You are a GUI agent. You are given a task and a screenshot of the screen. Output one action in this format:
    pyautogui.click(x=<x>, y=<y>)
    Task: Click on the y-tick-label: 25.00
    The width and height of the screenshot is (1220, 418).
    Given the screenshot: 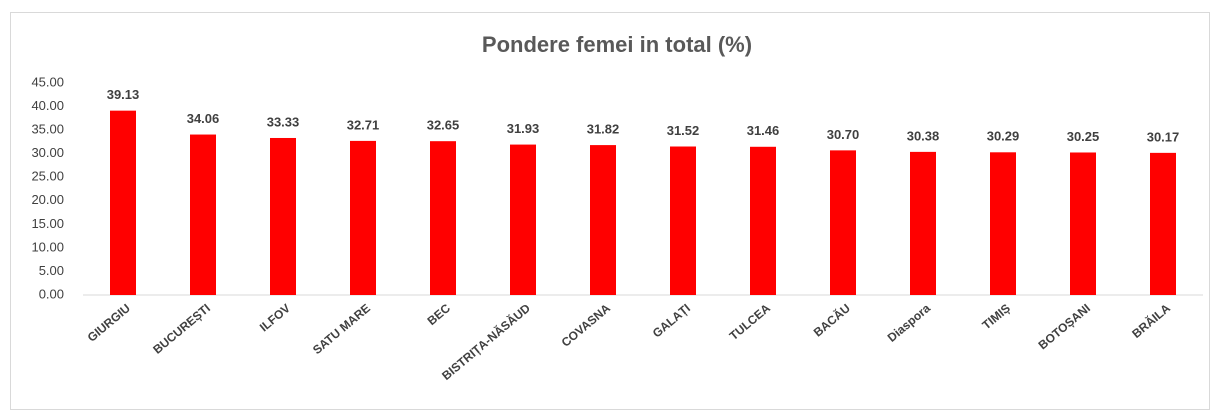 What is the action you would take?
    pyautogui.click(x=47, y=176)
    